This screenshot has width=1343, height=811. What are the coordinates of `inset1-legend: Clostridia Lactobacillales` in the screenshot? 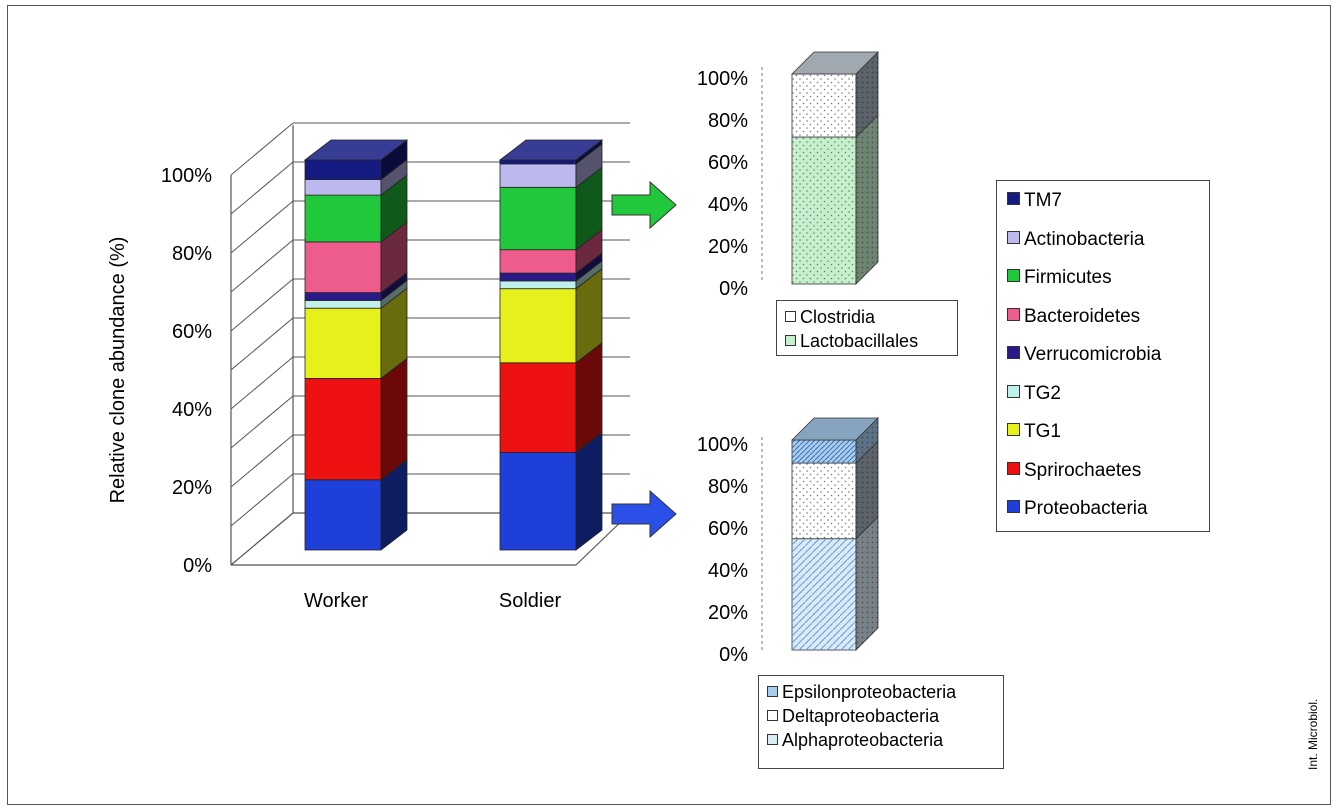 It's located at (867, 328).